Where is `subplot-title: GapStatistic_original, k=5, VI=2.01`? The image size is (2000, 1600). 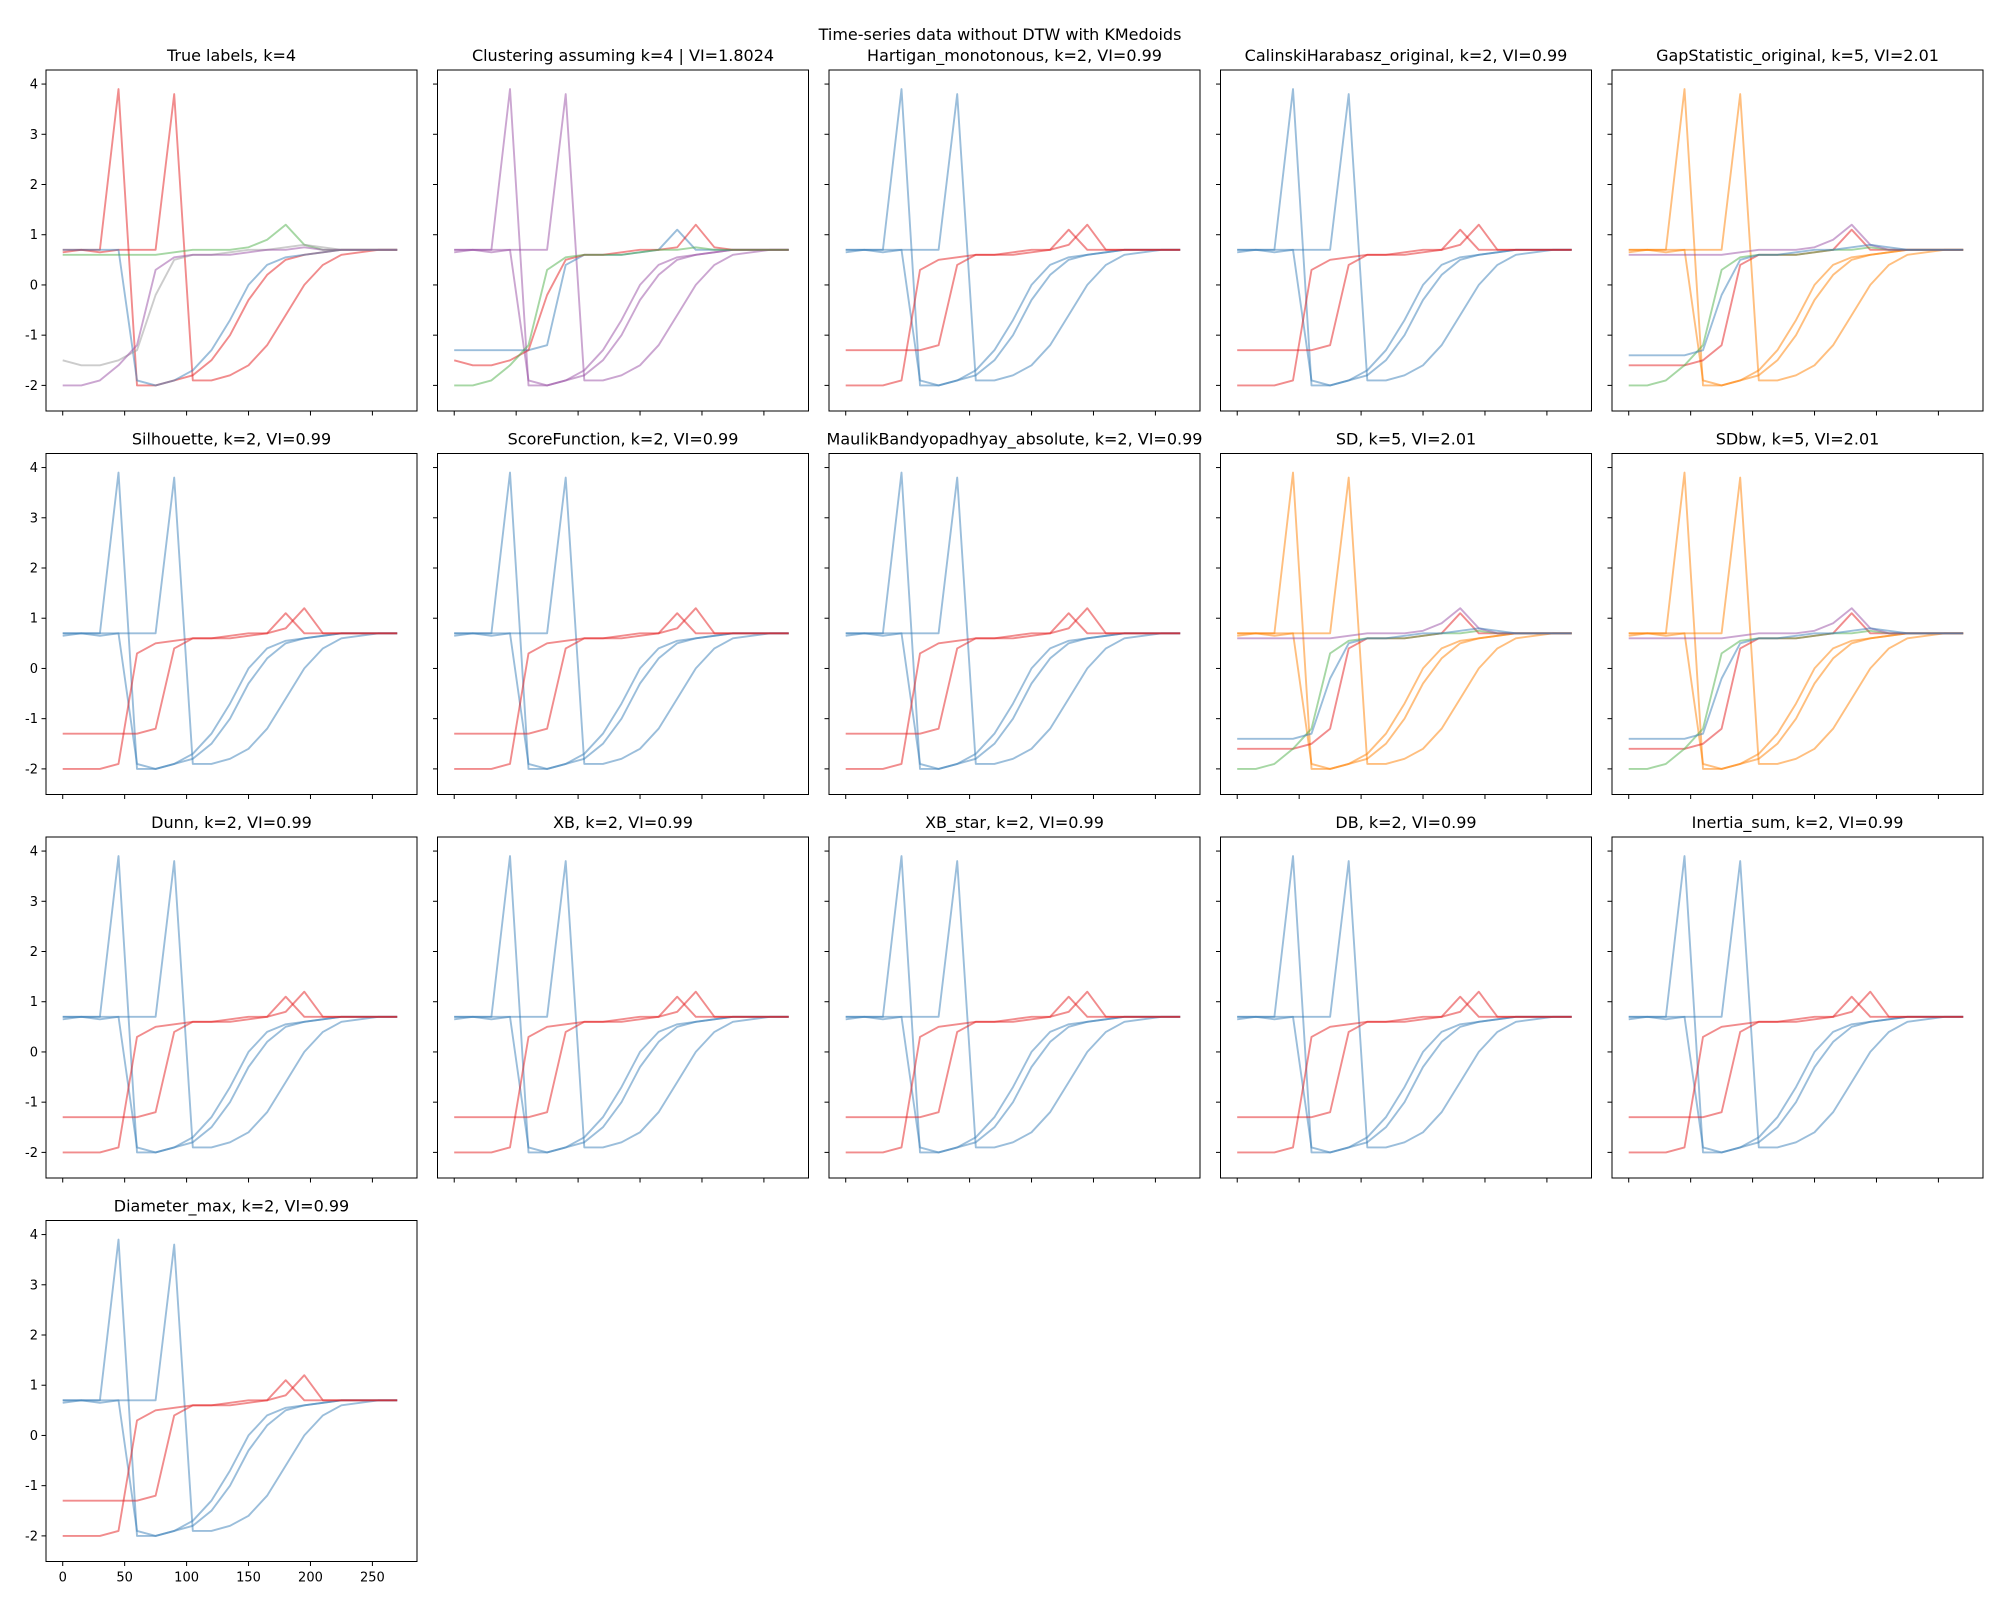 subplot-title: GapStatistic_original, k=5, VI=2.01 is located at coordinates (1797, 56).